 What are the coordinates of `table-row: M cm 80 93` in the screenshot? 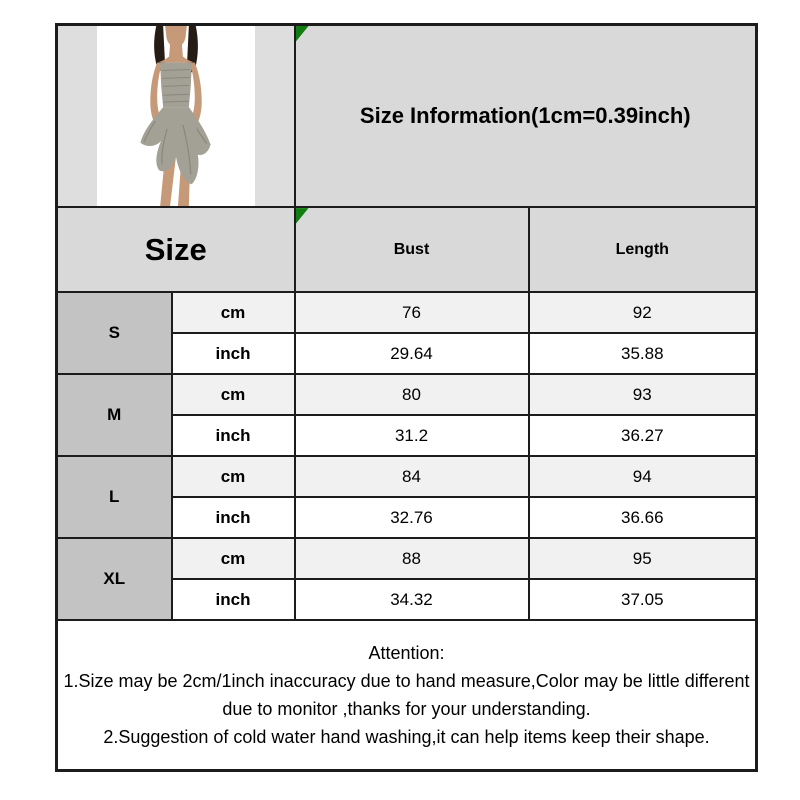 It's located at (406, 415).